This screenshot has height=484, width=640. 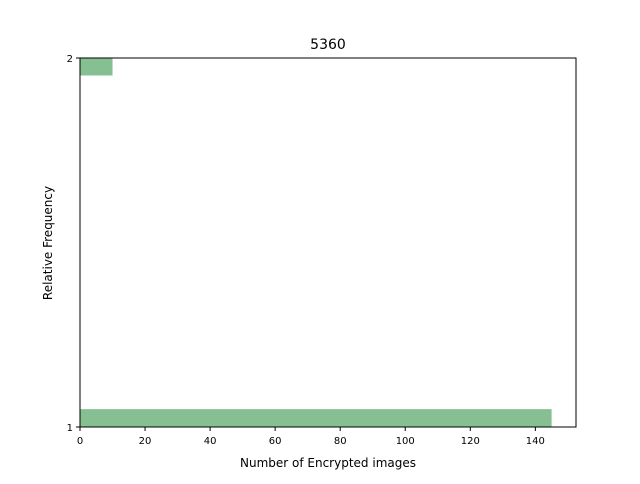 I want to click on chart-title: 5360, so click(x=328, y=45).